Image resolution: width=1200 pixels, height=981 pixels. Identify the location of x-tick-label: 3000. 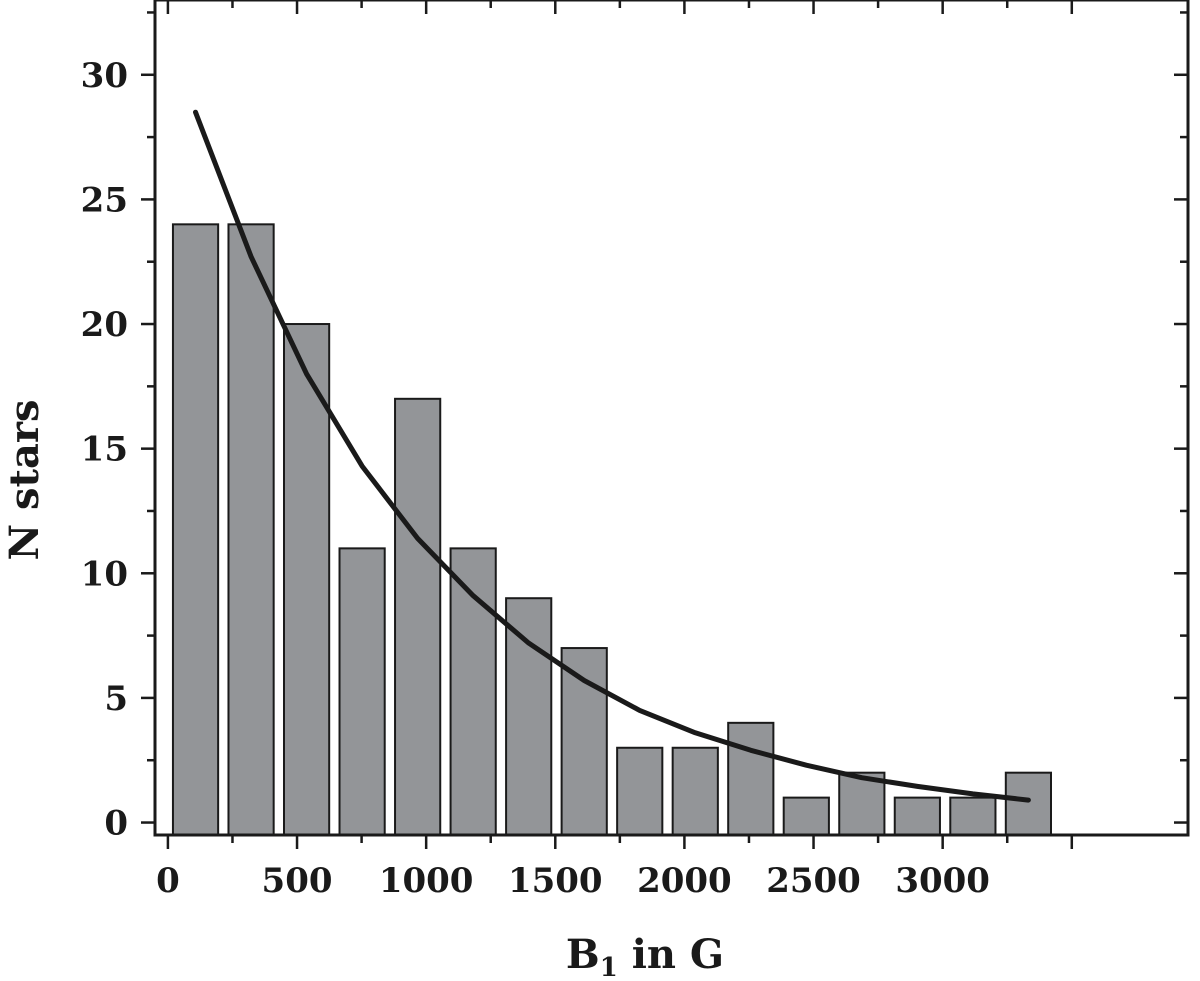
(942, 881).